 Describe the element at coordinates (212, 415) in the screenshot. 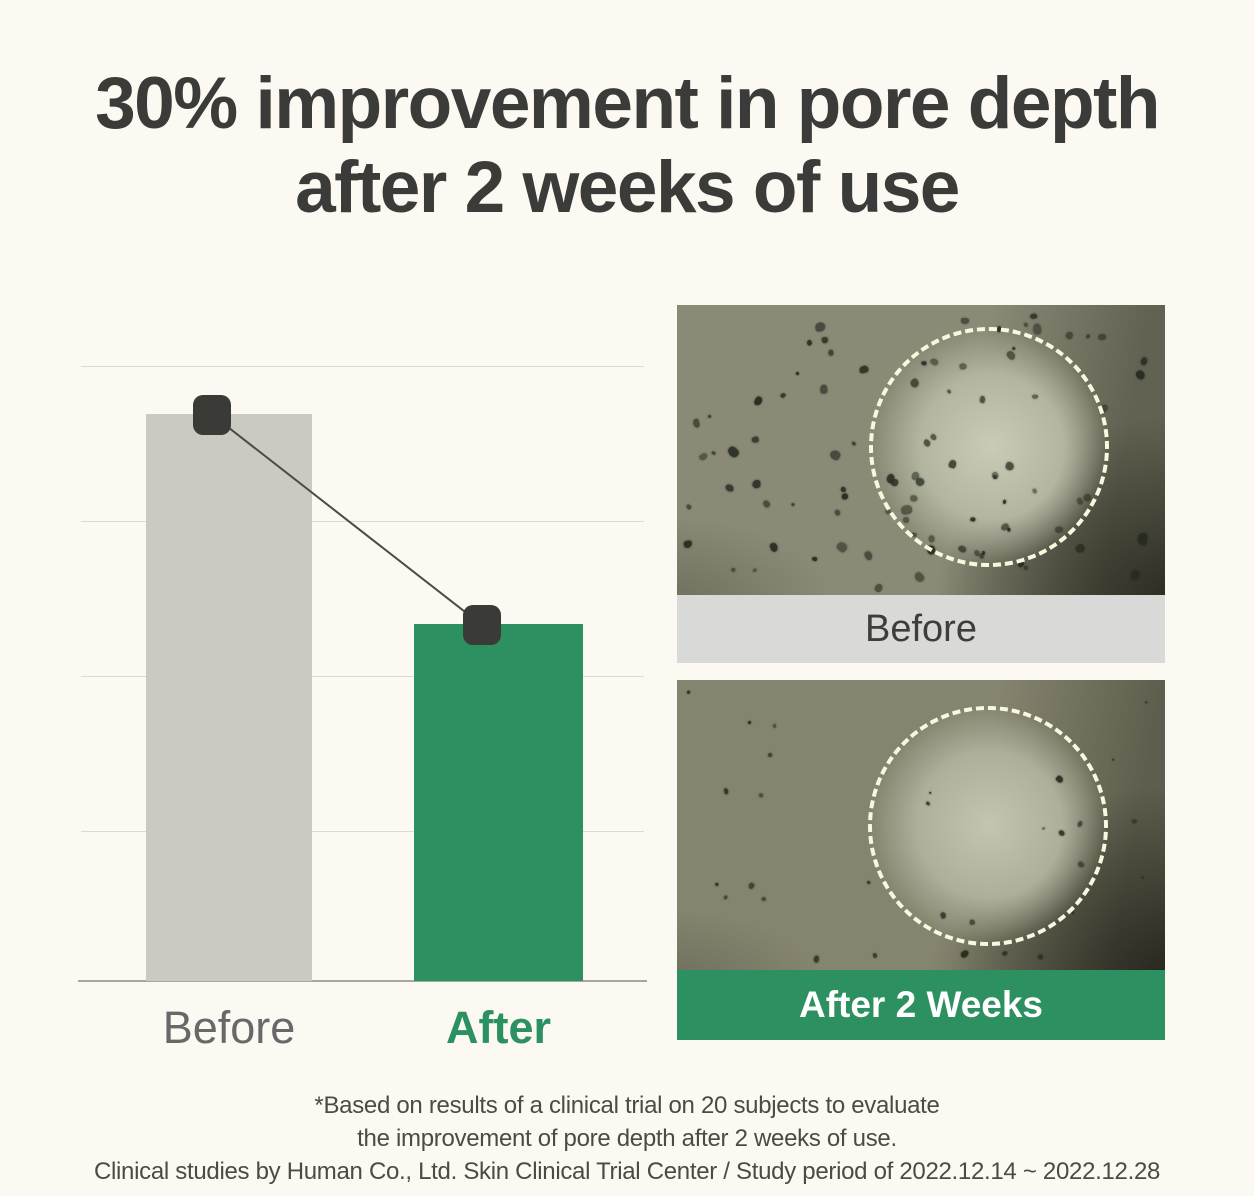

I see `marker-square-before` at that location.